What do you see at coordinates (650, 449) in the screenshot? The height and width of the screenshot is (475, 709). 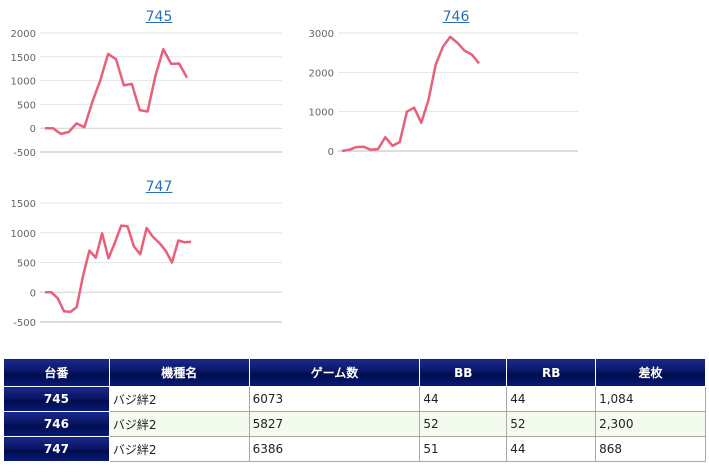 I see `row-diff: 868` at bounding box center [650, 449].